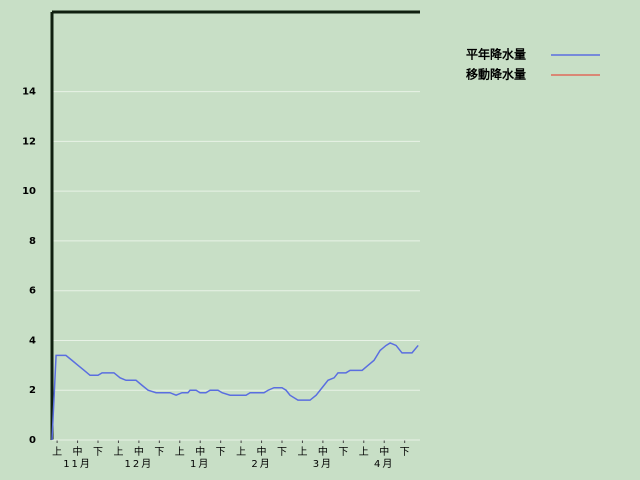  What do you see at coordinates (32, 291) in the screenshot?
I see `y-tick-label: 6` at bounding box center [32, 291].